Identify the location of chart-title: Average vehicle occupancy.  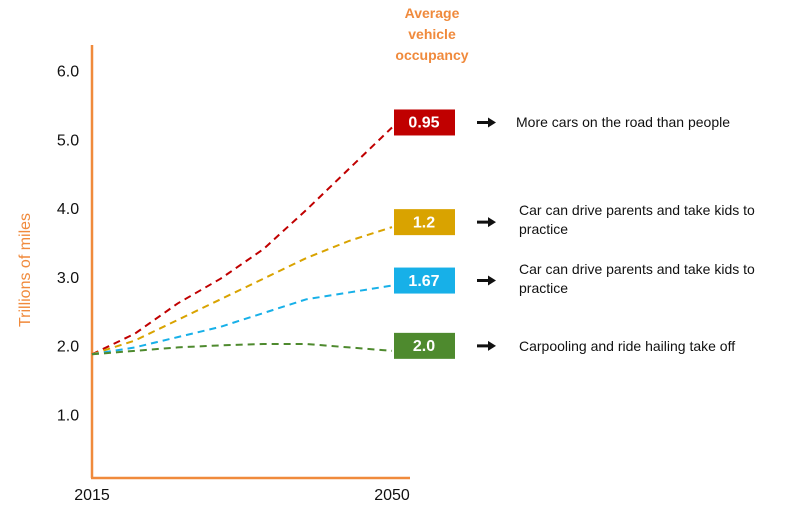
(431, 34).